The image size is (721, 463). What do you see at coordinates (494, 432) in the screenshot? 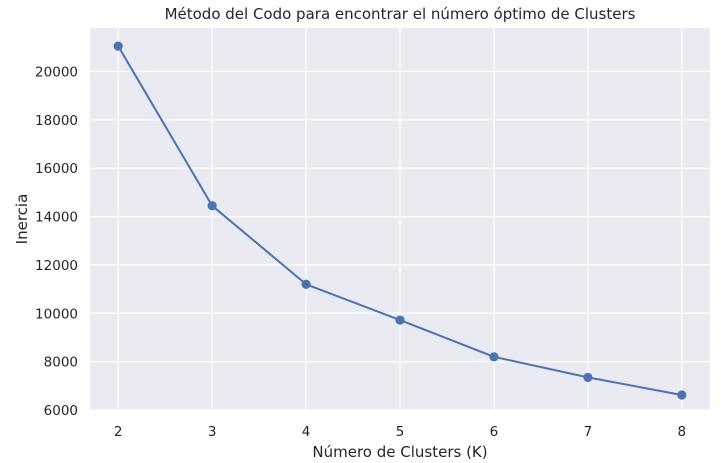
I see `x-tick-label: 6` at bounding box center [494, 432].